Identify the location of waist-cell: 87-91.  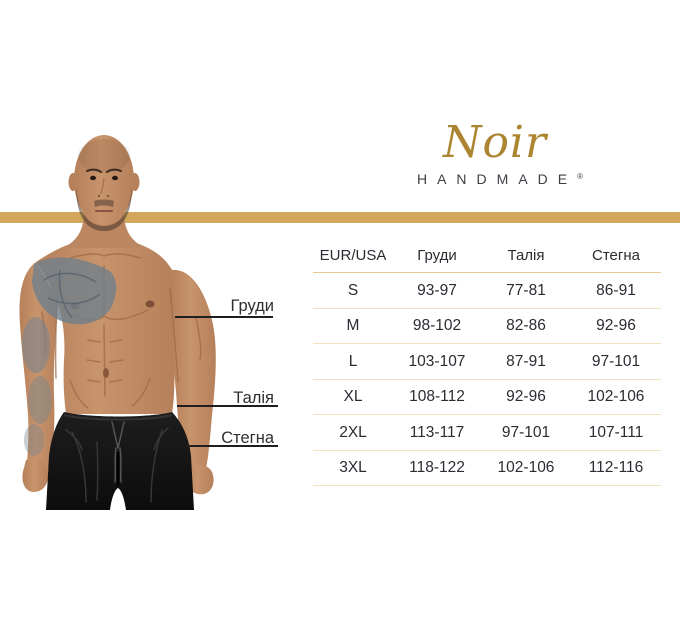
(526, 361).